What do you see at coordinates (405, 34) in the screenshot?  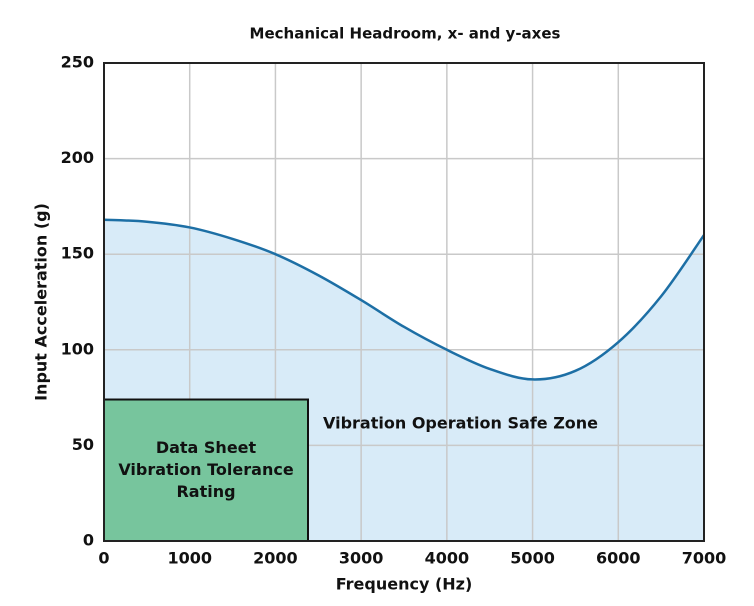 I see `chart-title: Mechanical Headroom, x- and y-axes` at bounding box center [405, 34].